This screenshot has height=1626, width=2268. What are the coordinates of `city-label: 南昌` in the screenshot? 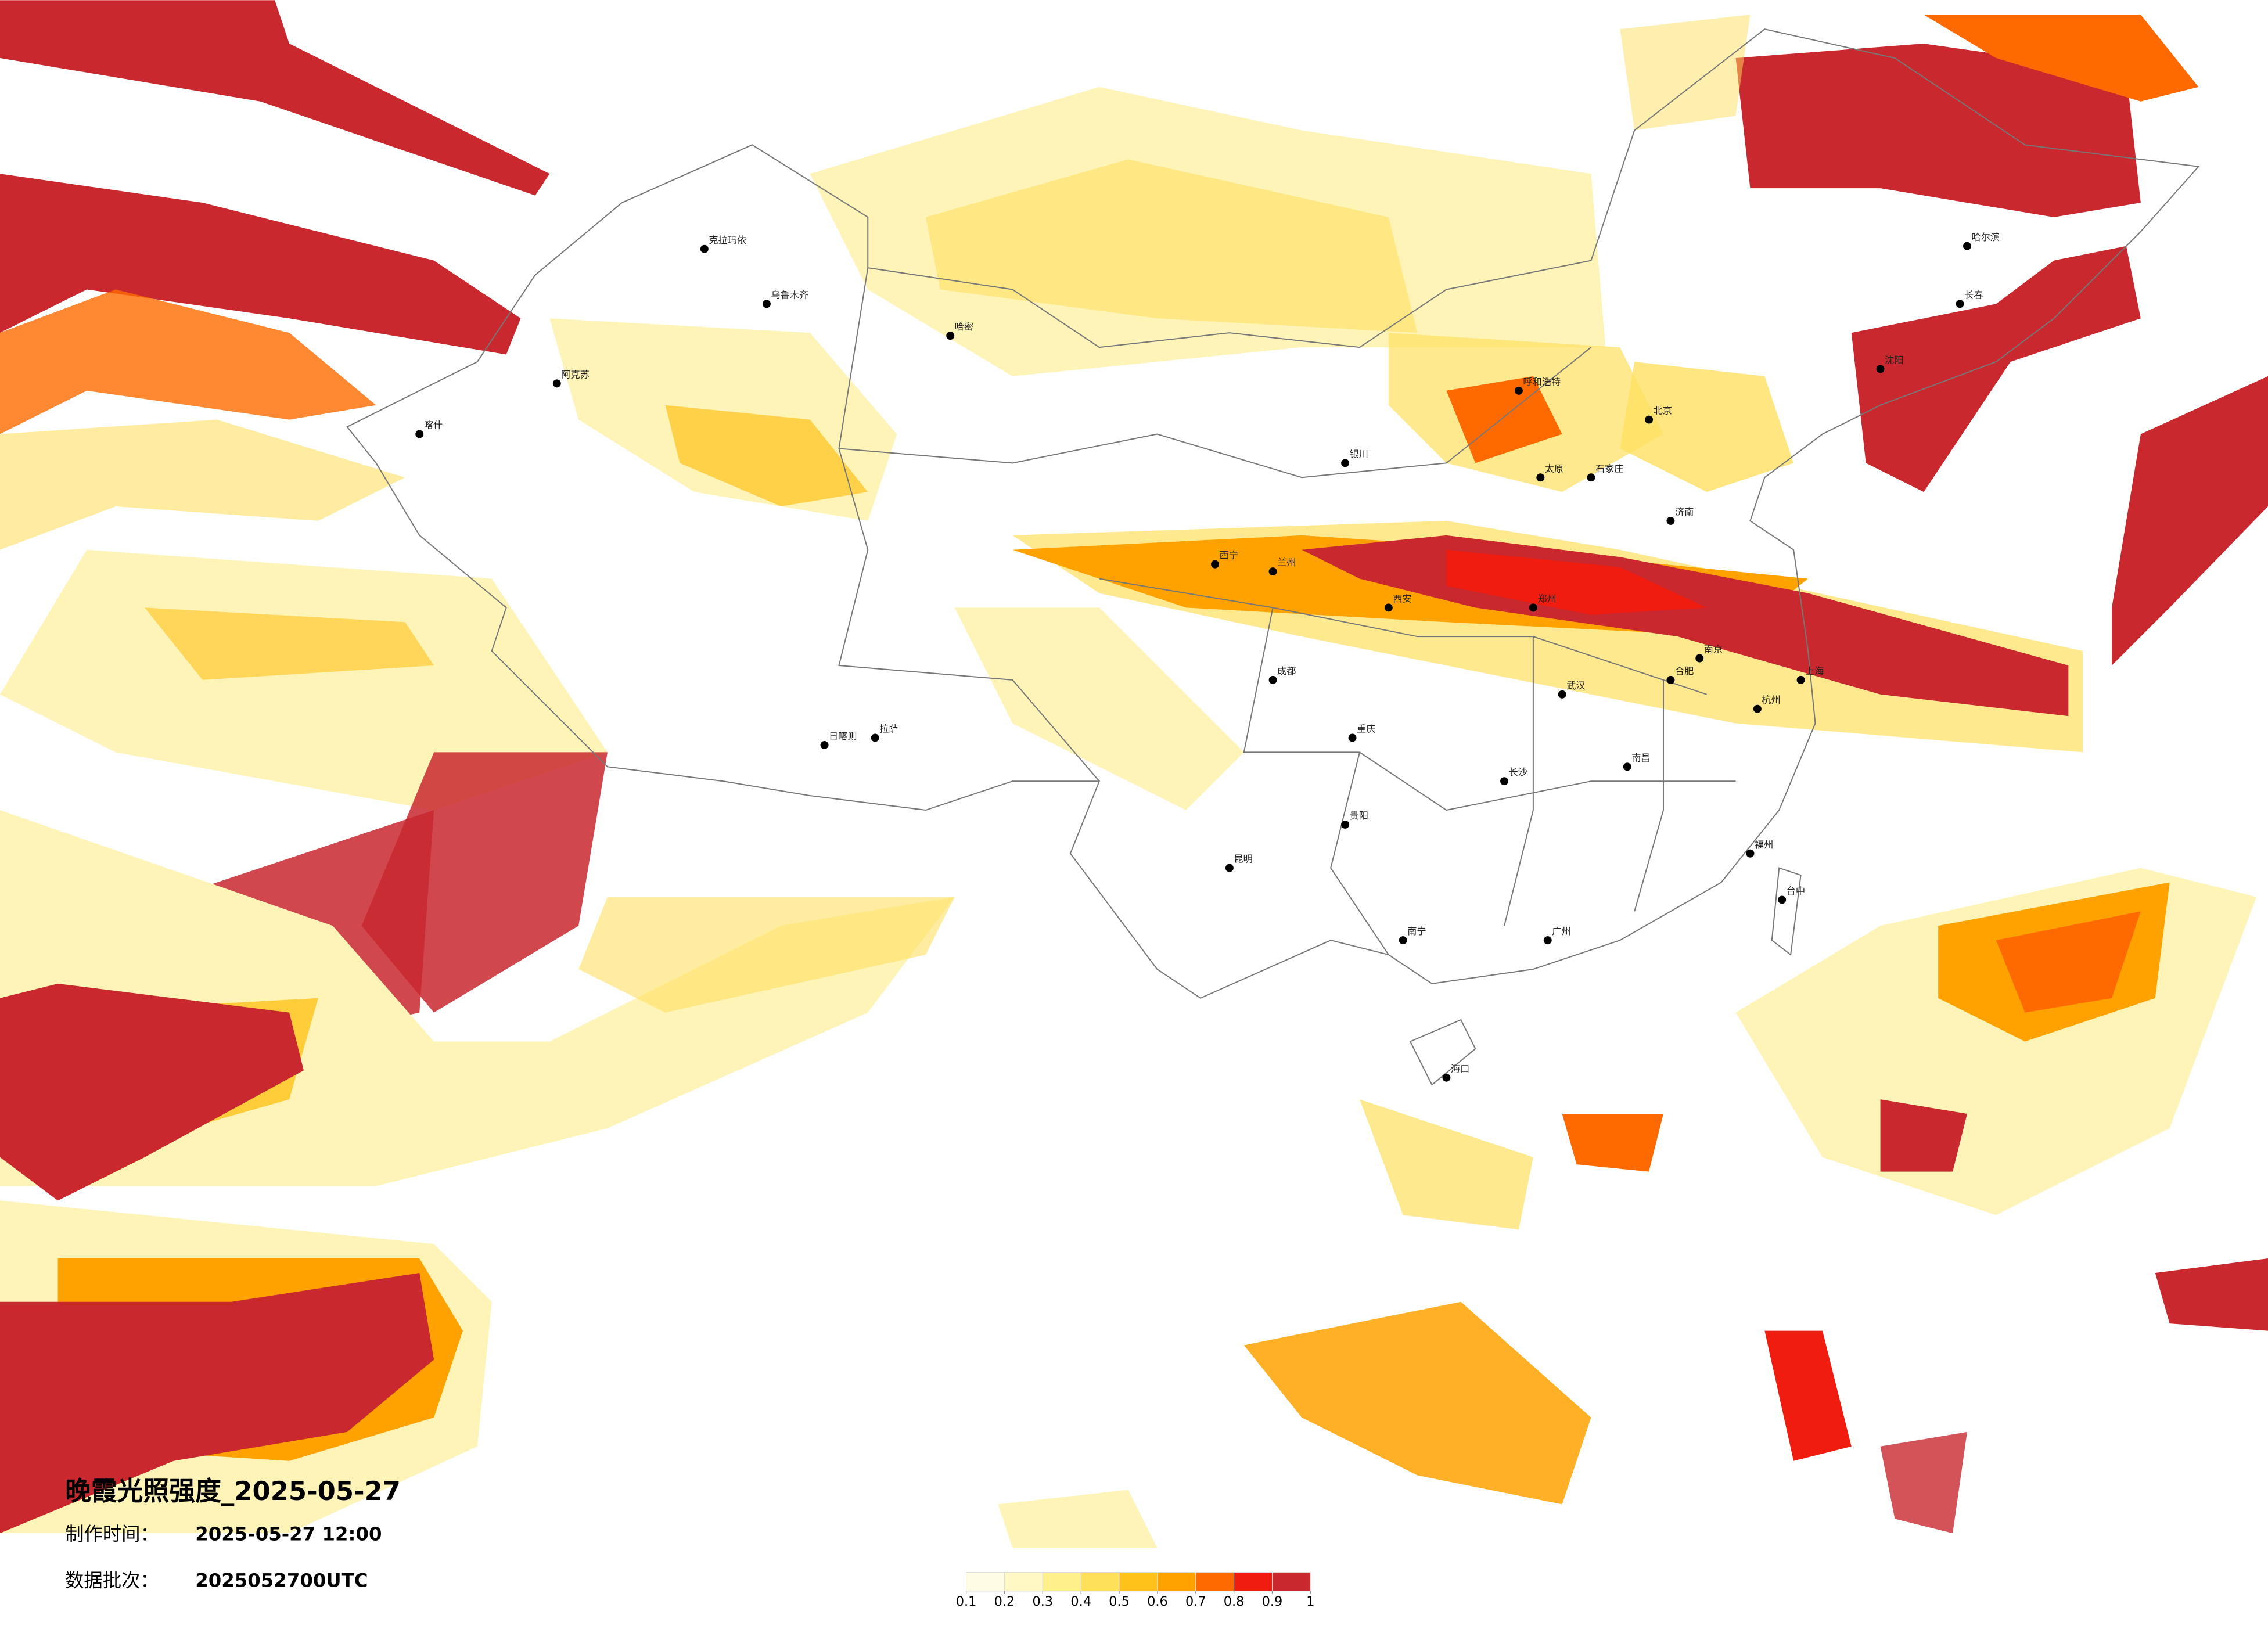 It's located at (1640, 757).